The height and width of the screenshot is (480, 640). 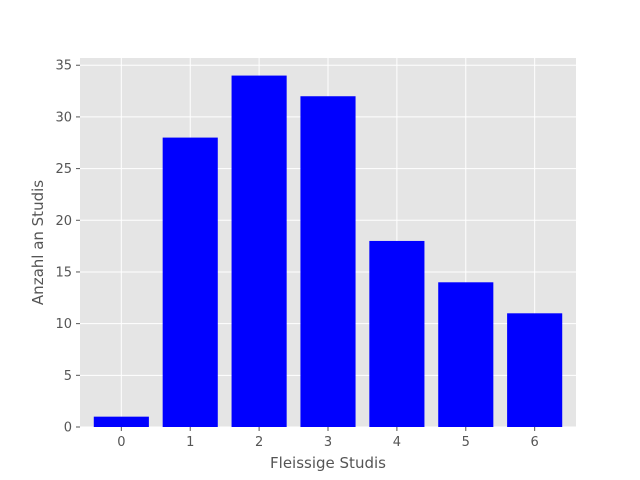 What do you see at coordinates (63, 324) in the screenshot?
I see `y-tick-label: 10` at bounding box center [63, 324].